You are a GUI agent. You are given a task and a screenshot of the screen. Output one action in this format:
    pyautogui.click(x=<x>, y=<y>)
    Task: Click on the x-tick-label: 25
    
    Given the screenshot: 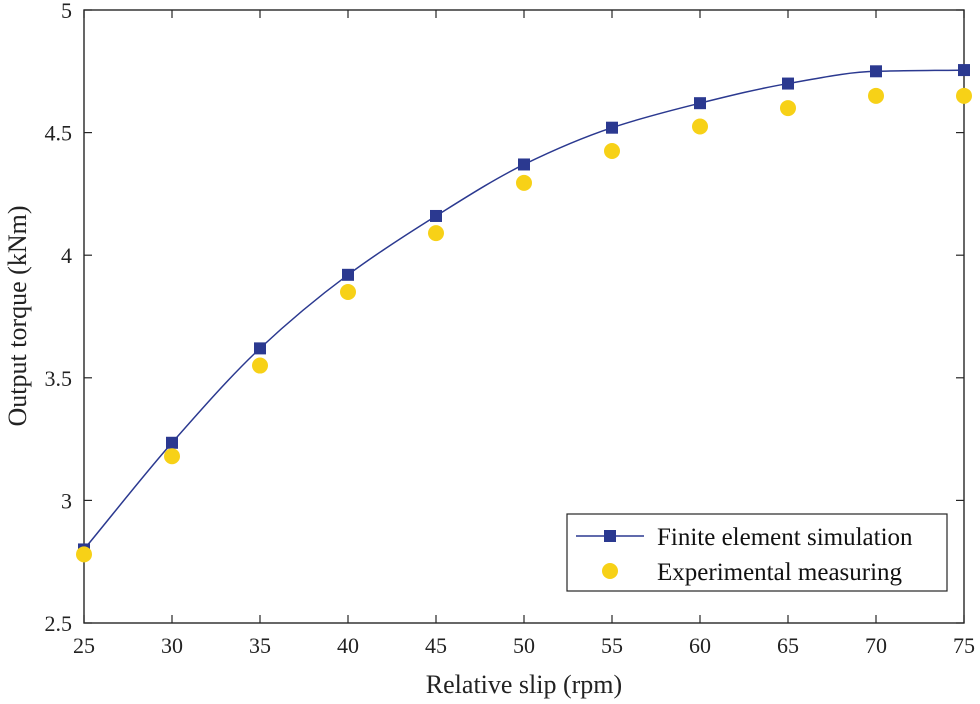 What is the action you would take?
    pyautogui.click(x=84, y=645)
    